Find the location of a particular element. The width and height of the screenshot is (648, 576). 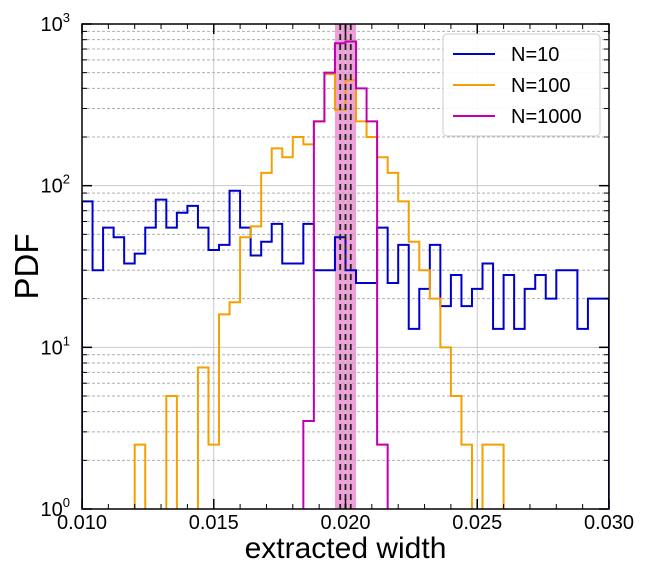

y-tick-label: 10⁰ is located at coordinates (55, 508).